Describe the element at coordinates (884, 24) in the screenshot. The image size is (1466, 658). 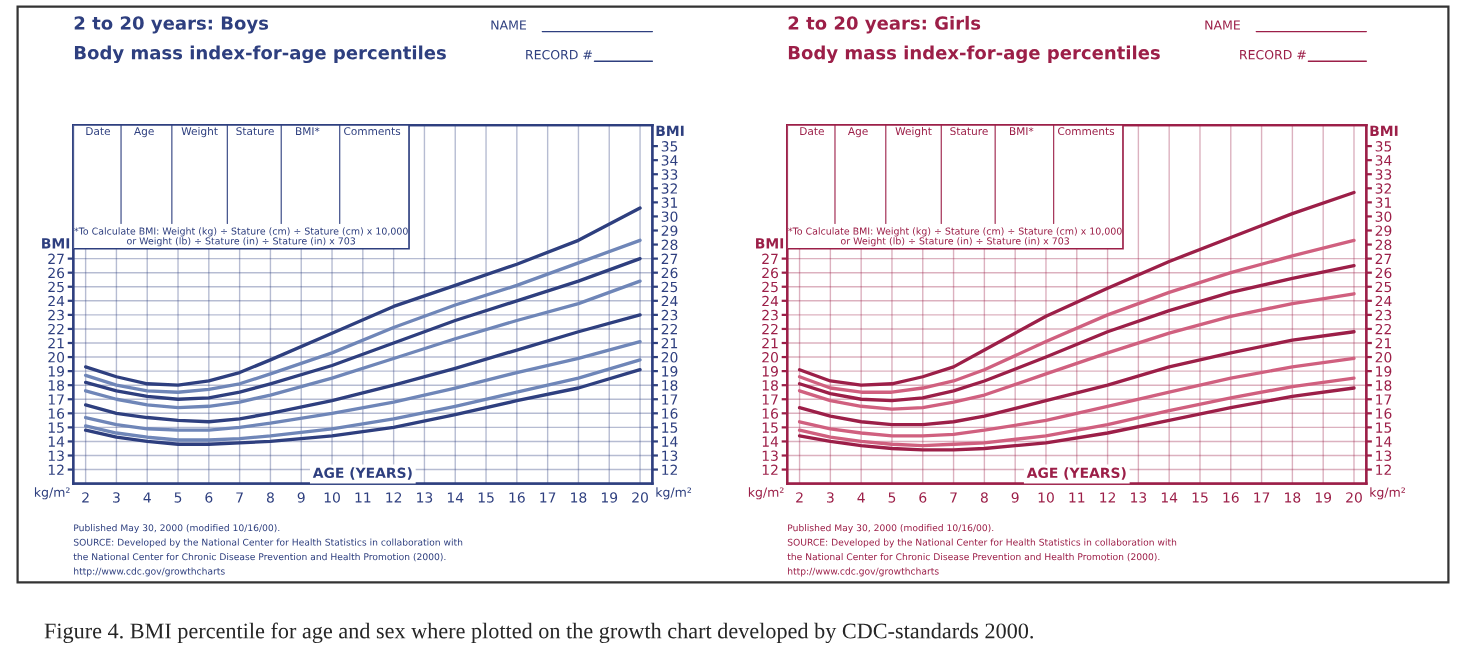
I see `chart-title: 2 to 20 years: Girls` at that location.